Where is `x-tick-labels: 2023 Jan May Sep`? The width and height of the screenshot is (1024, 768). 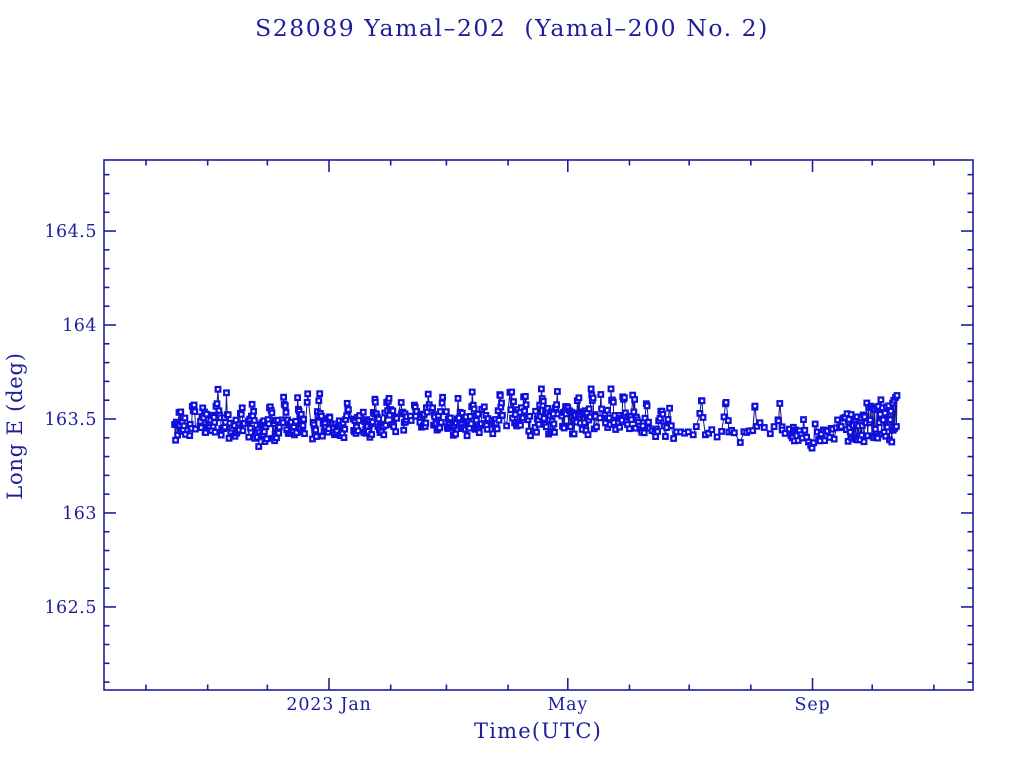 x-tick-labels: 2023 Jan May Sep is located at coordinates (557, 705).